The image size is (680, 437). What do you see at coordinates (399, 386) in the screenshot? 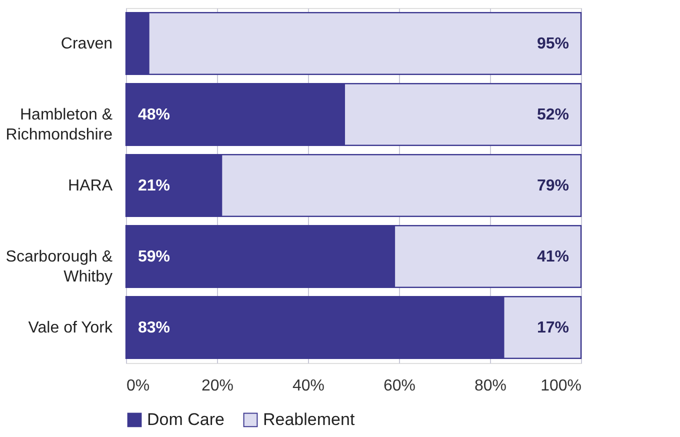
I see `x-tick-label: 60%` at bounding box center [399, 386].